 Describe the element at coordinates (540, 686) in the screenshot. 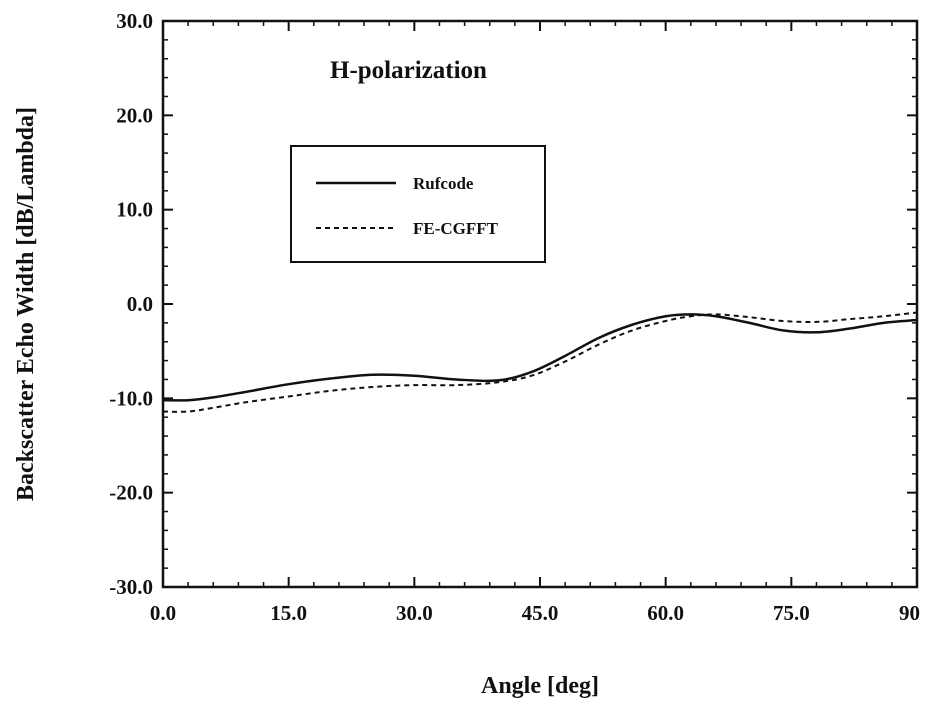

I see `x-axis-title: Angle [deg]` at that location.